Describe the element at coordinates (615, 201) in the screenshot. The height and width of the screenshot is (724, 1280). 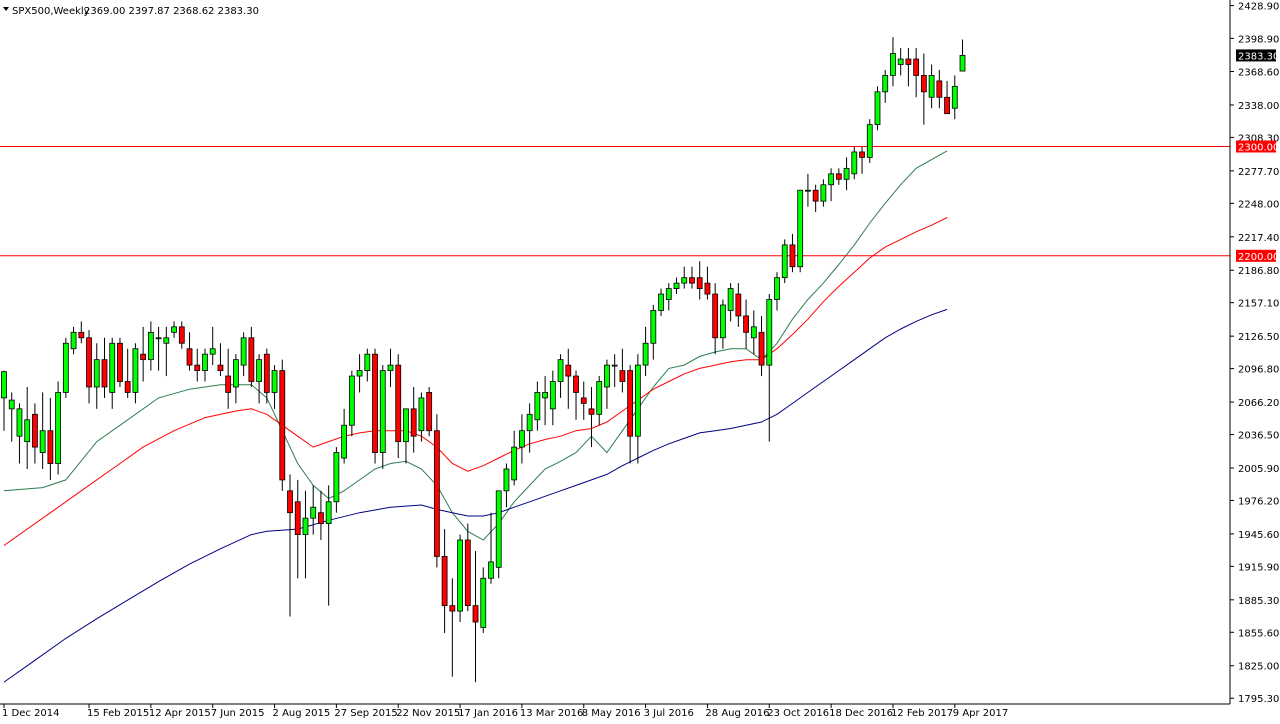
I see `horizontal-levels` at that location.